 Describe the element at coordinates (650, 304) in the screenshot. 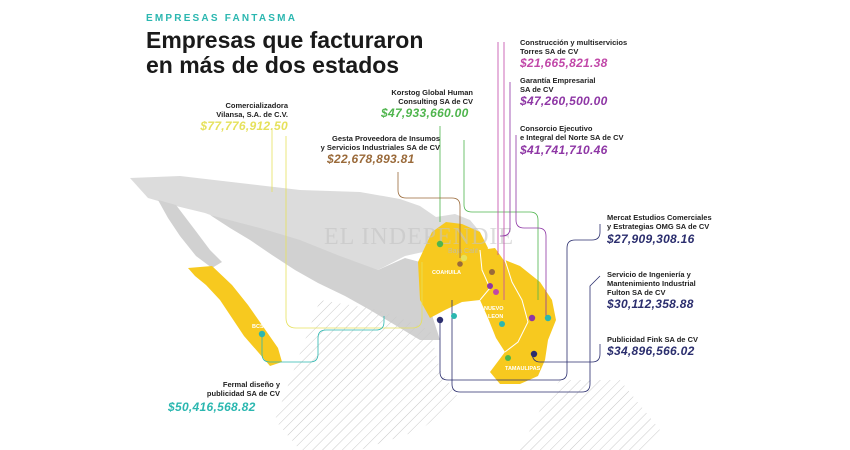

I see `company-amount-fulton: $30,112,358.88` at that location.